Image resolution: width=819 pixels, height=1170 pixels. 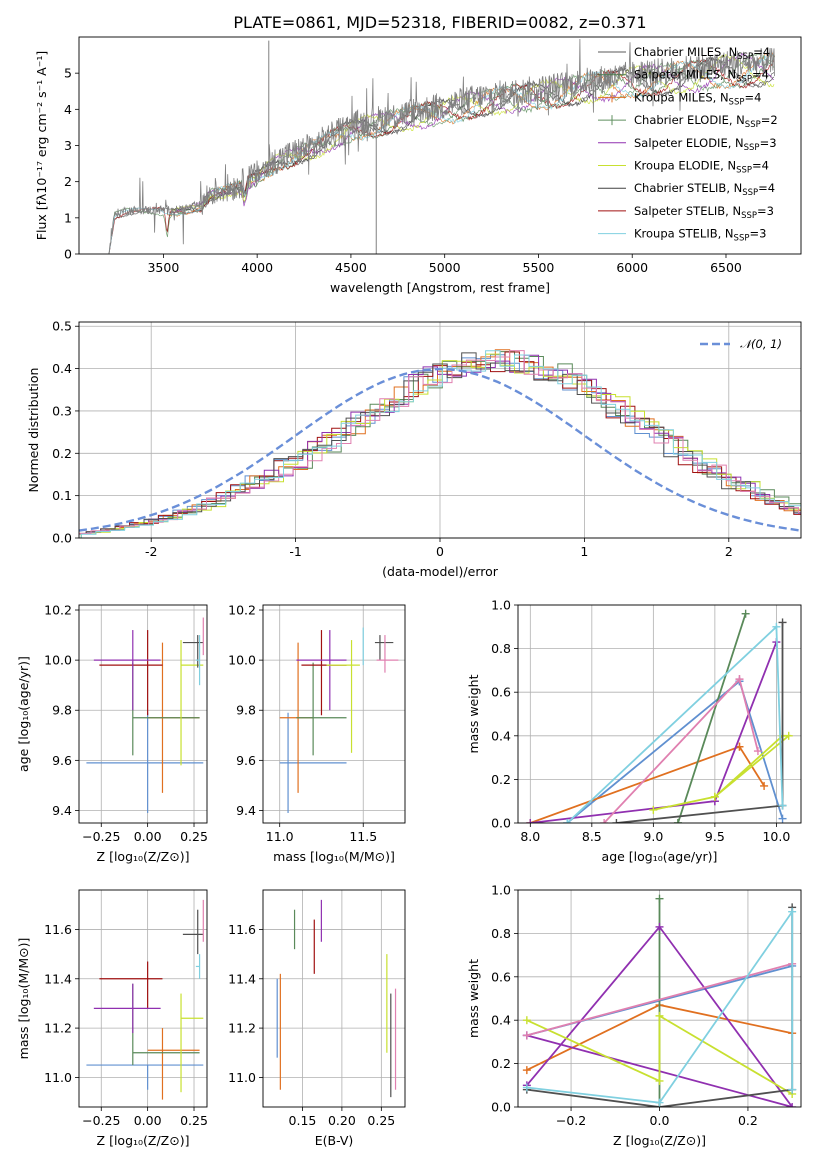 What do you see at coordinates (151, 551) in the screenshot?
I see `x-tick-label: -2` at bounding box center [151, 551].